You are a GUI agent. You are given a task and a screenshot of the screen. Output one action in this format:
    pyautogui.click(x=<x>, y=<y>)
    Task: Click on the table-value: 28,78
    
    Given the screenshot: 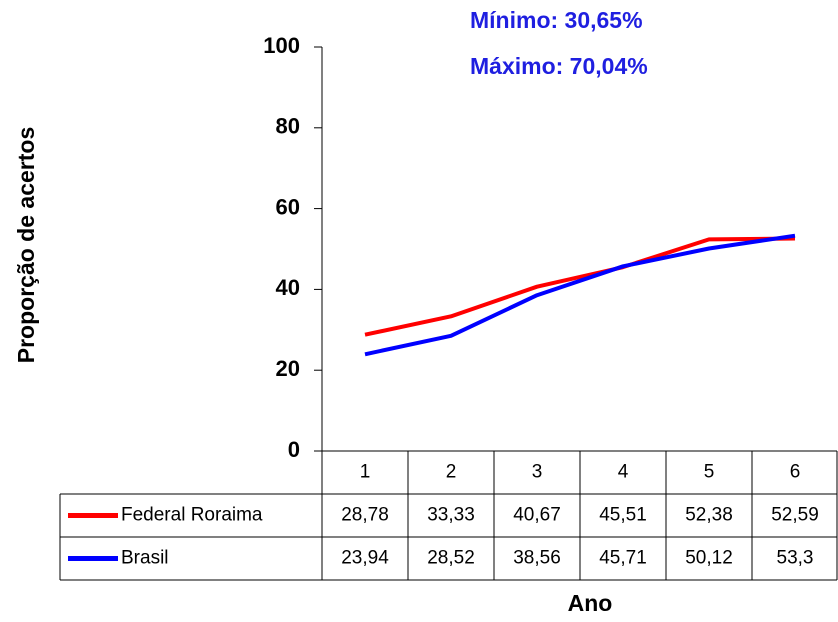 What is the action you would take?
    pyautogui.click(x=365, y=515)
    